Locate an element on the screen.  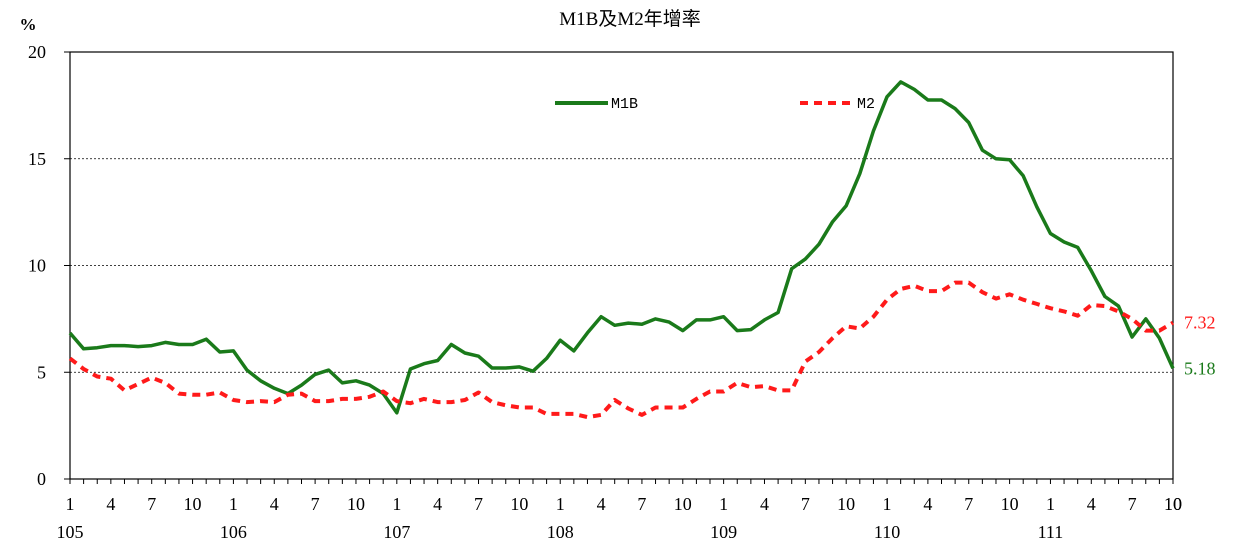
y-tick-label-20: 20 is located at coordinates (37, 52).